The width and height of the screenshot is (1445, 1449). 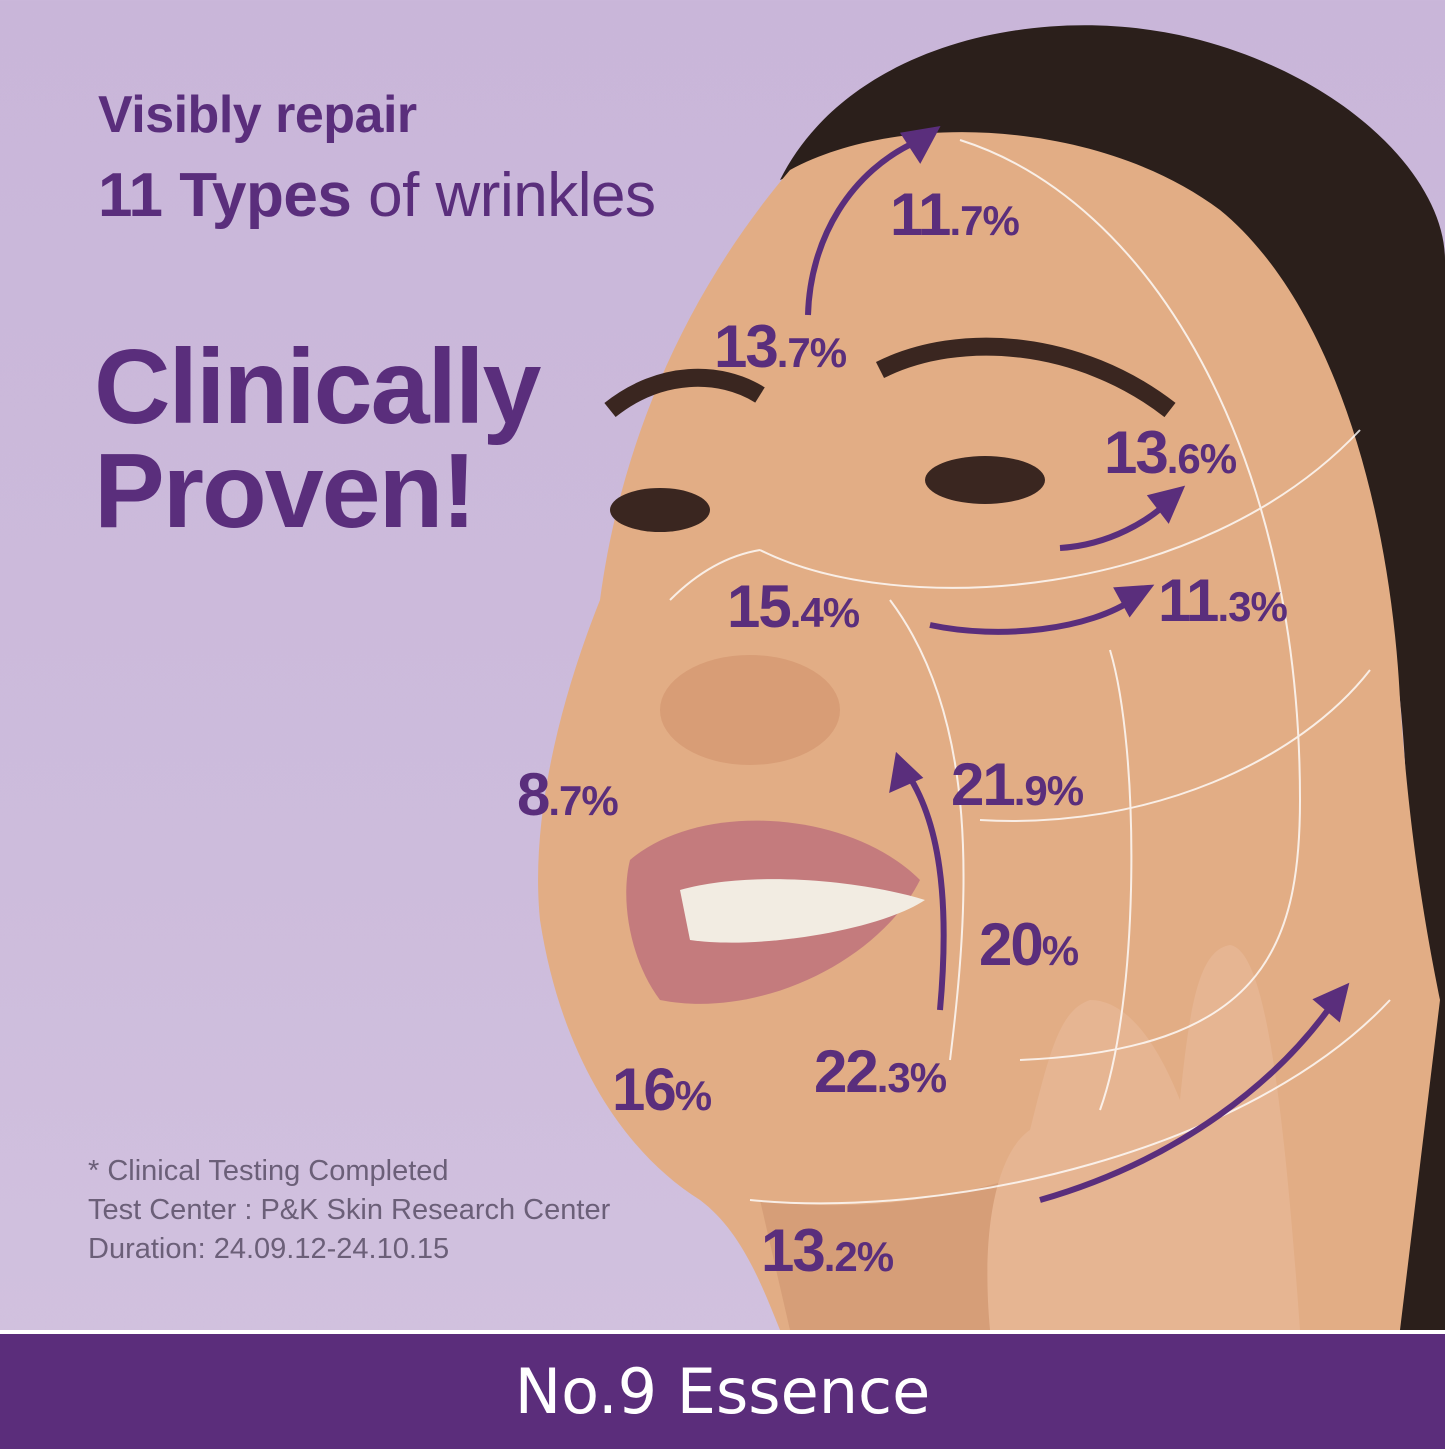 I want to click on eyebrow-left, so click(x=684, y=393).